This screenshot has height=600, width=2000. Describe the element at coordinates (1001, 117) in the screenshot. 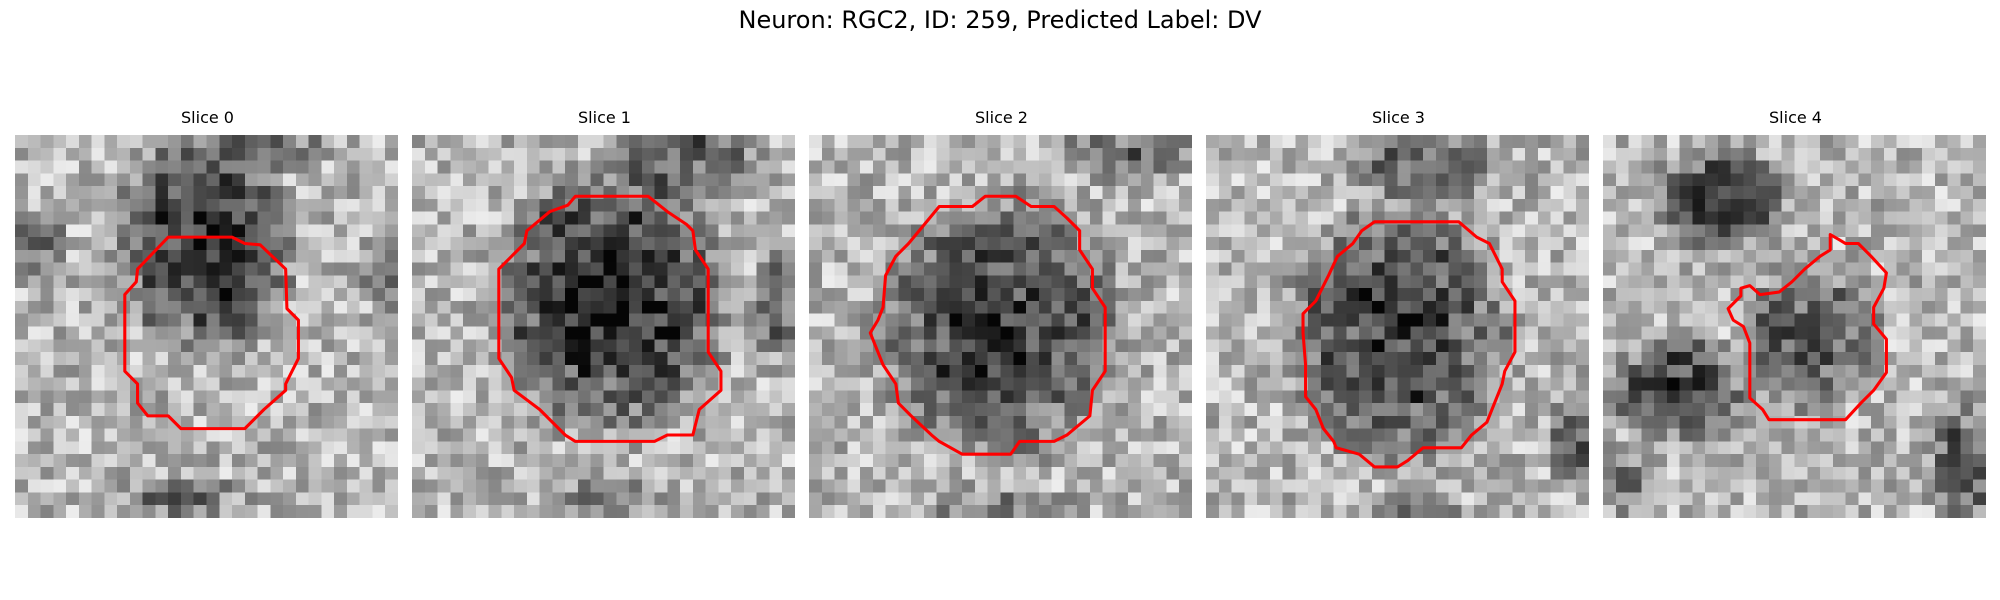

I see `slice-title: Slice 2` at that location.